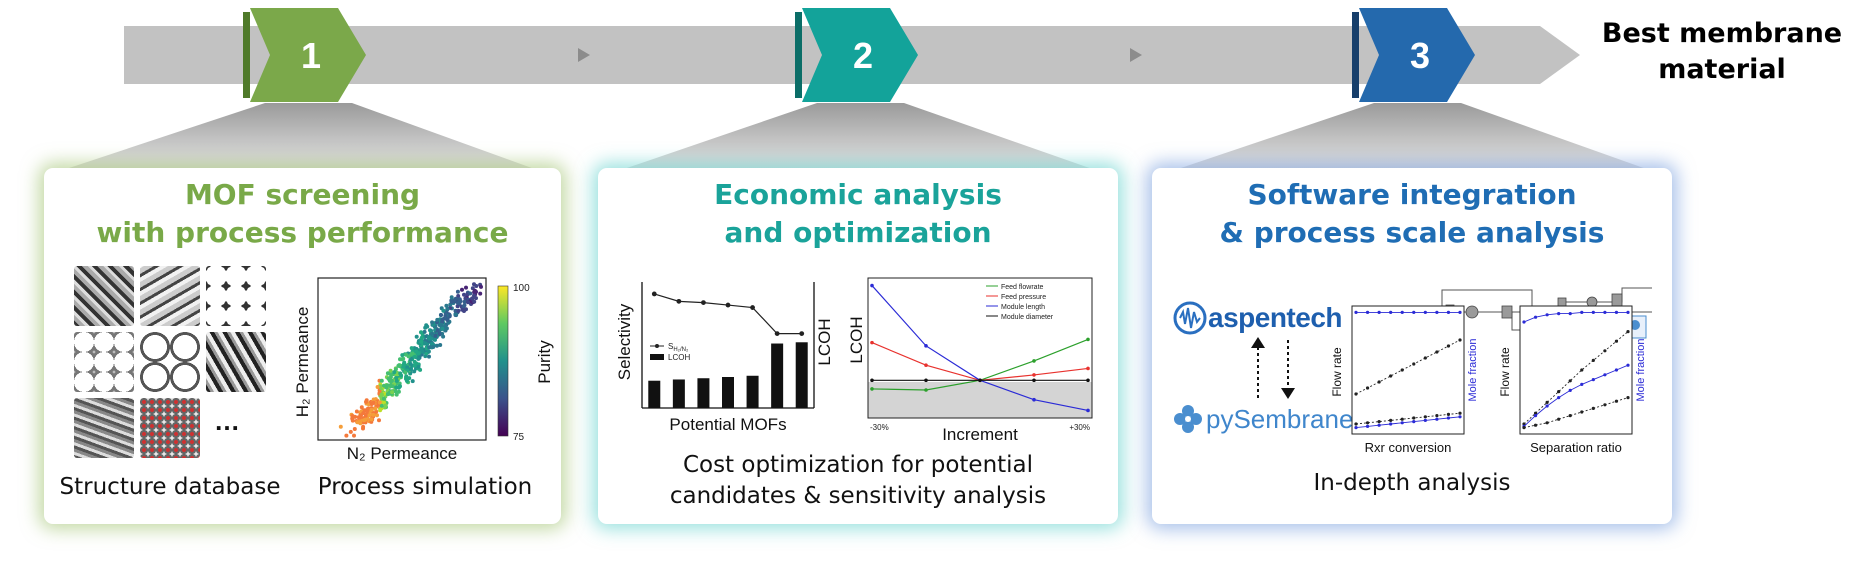  What do you see at coordinates (1404, 380) in the screenshot?
I see `rxr-conversion-chart: Flow rate Mole fraction Rxr conversion` at bounding box center [1404, 380].